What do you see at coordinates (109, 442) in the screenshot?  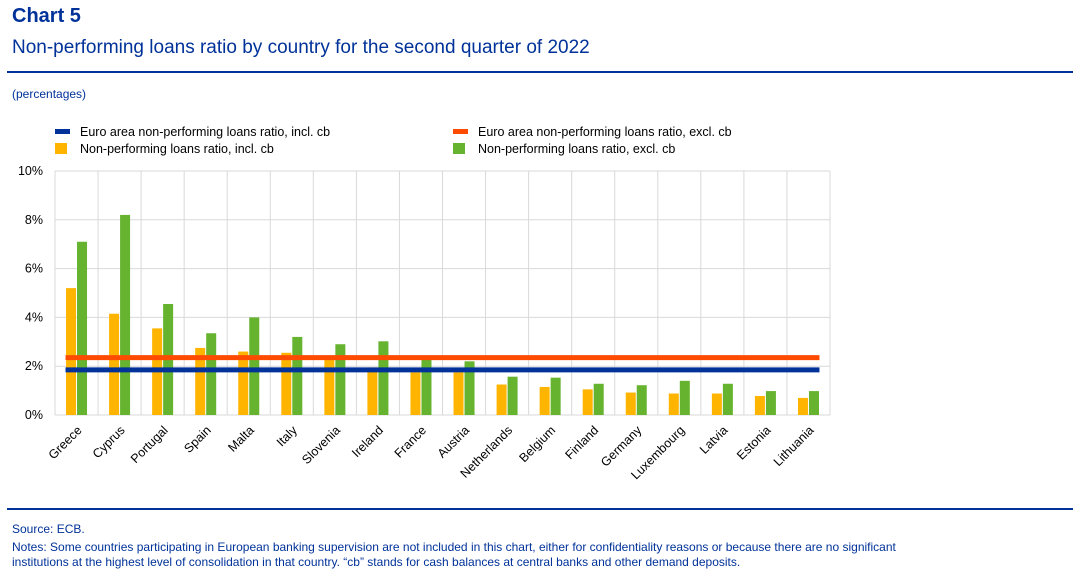 I see `x-tick-label: Cyprus` at bounding box center [109, 442].